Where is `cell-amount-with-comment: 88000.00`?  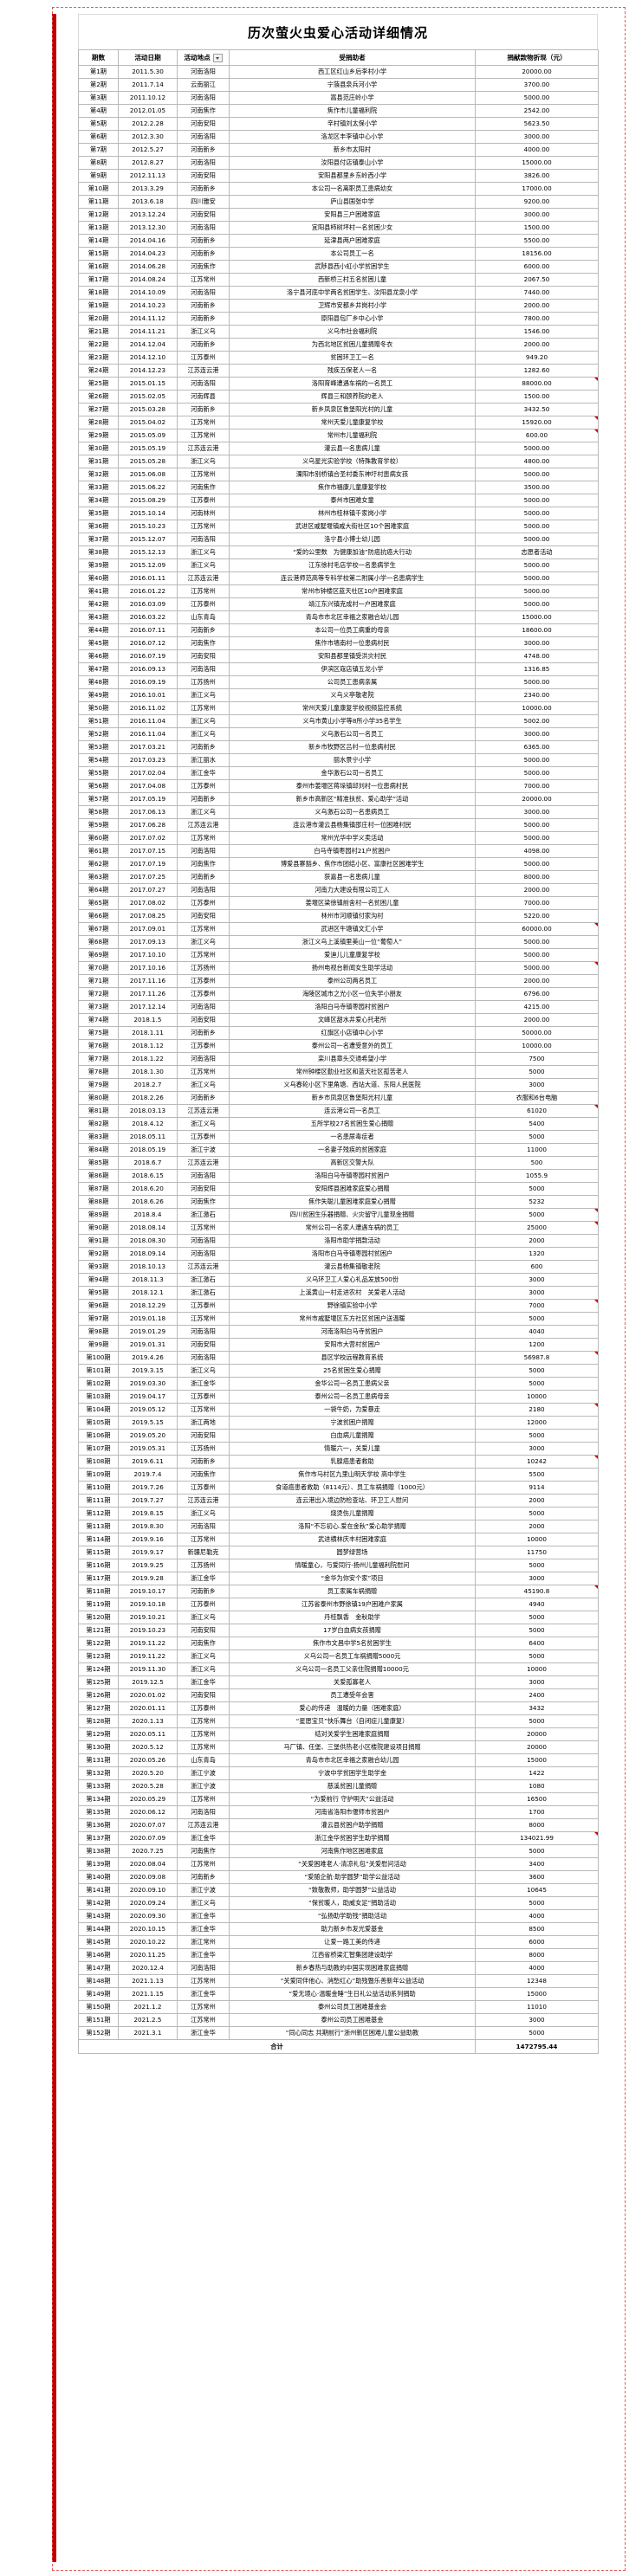 cell-amount-with-comment: 88000.00 is located at coordinates (537, 384).